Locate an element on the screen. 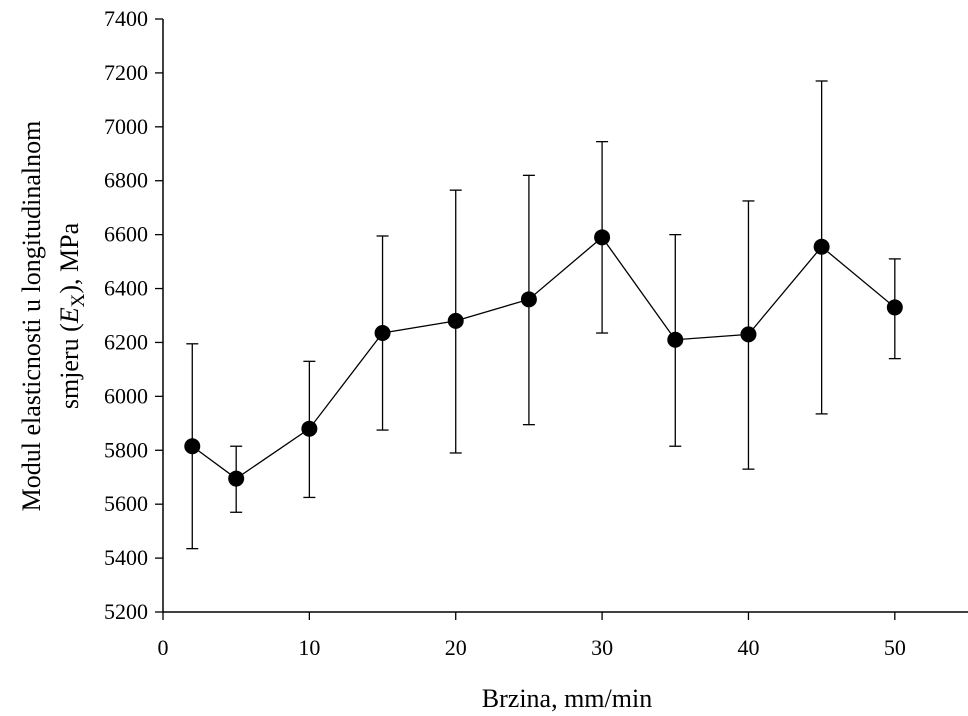  x-tick-label: 30 is located at coordinates (602, 647).